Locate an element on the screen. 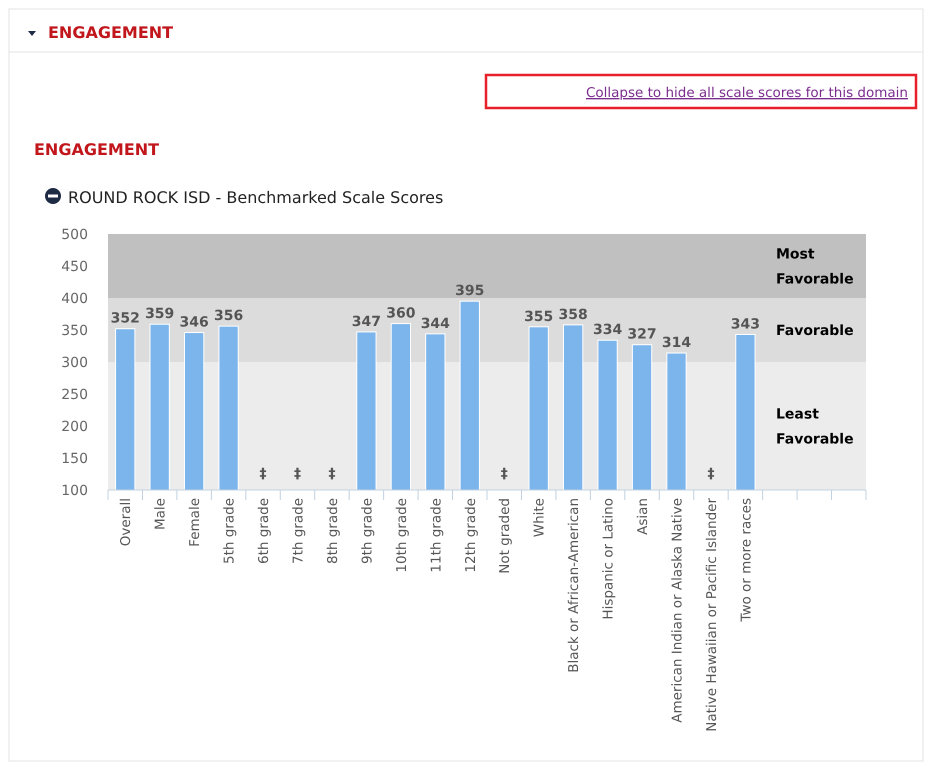 The width and height of the screenshot is (932, 762). text: Collapse to hide all scale scores for this domain is located at coordinates (747, 93).